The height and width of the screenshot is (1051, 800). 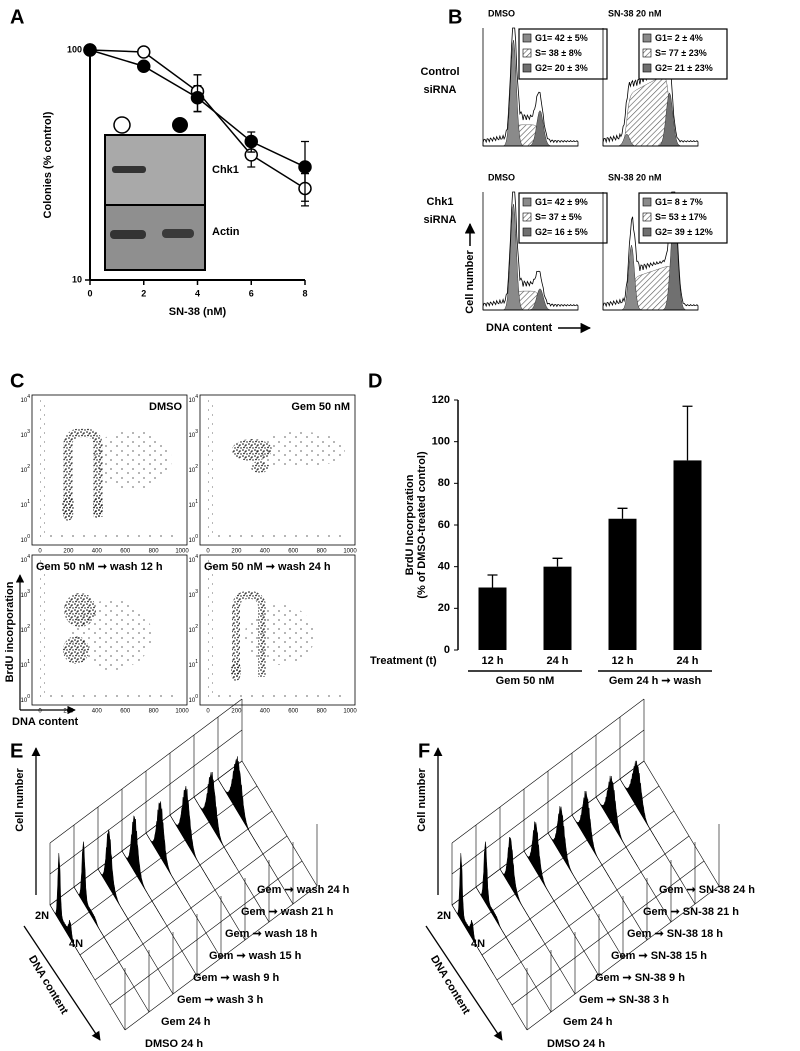 I want to click on x-tick-label: 1000, so click(x=182, y=552).